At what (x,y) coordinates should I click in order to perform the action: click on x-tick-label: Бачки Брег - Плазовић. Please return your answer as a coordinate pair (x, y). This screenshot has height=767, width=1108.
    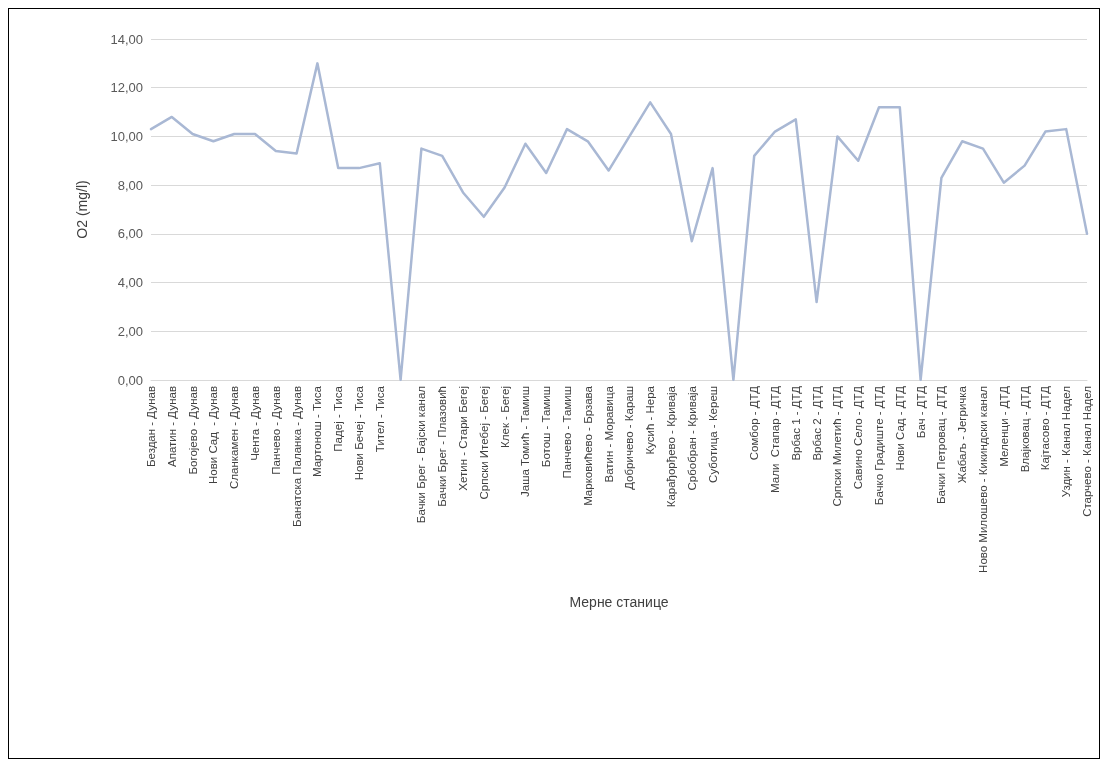
    Looking at the image, I should click on (442, 446).